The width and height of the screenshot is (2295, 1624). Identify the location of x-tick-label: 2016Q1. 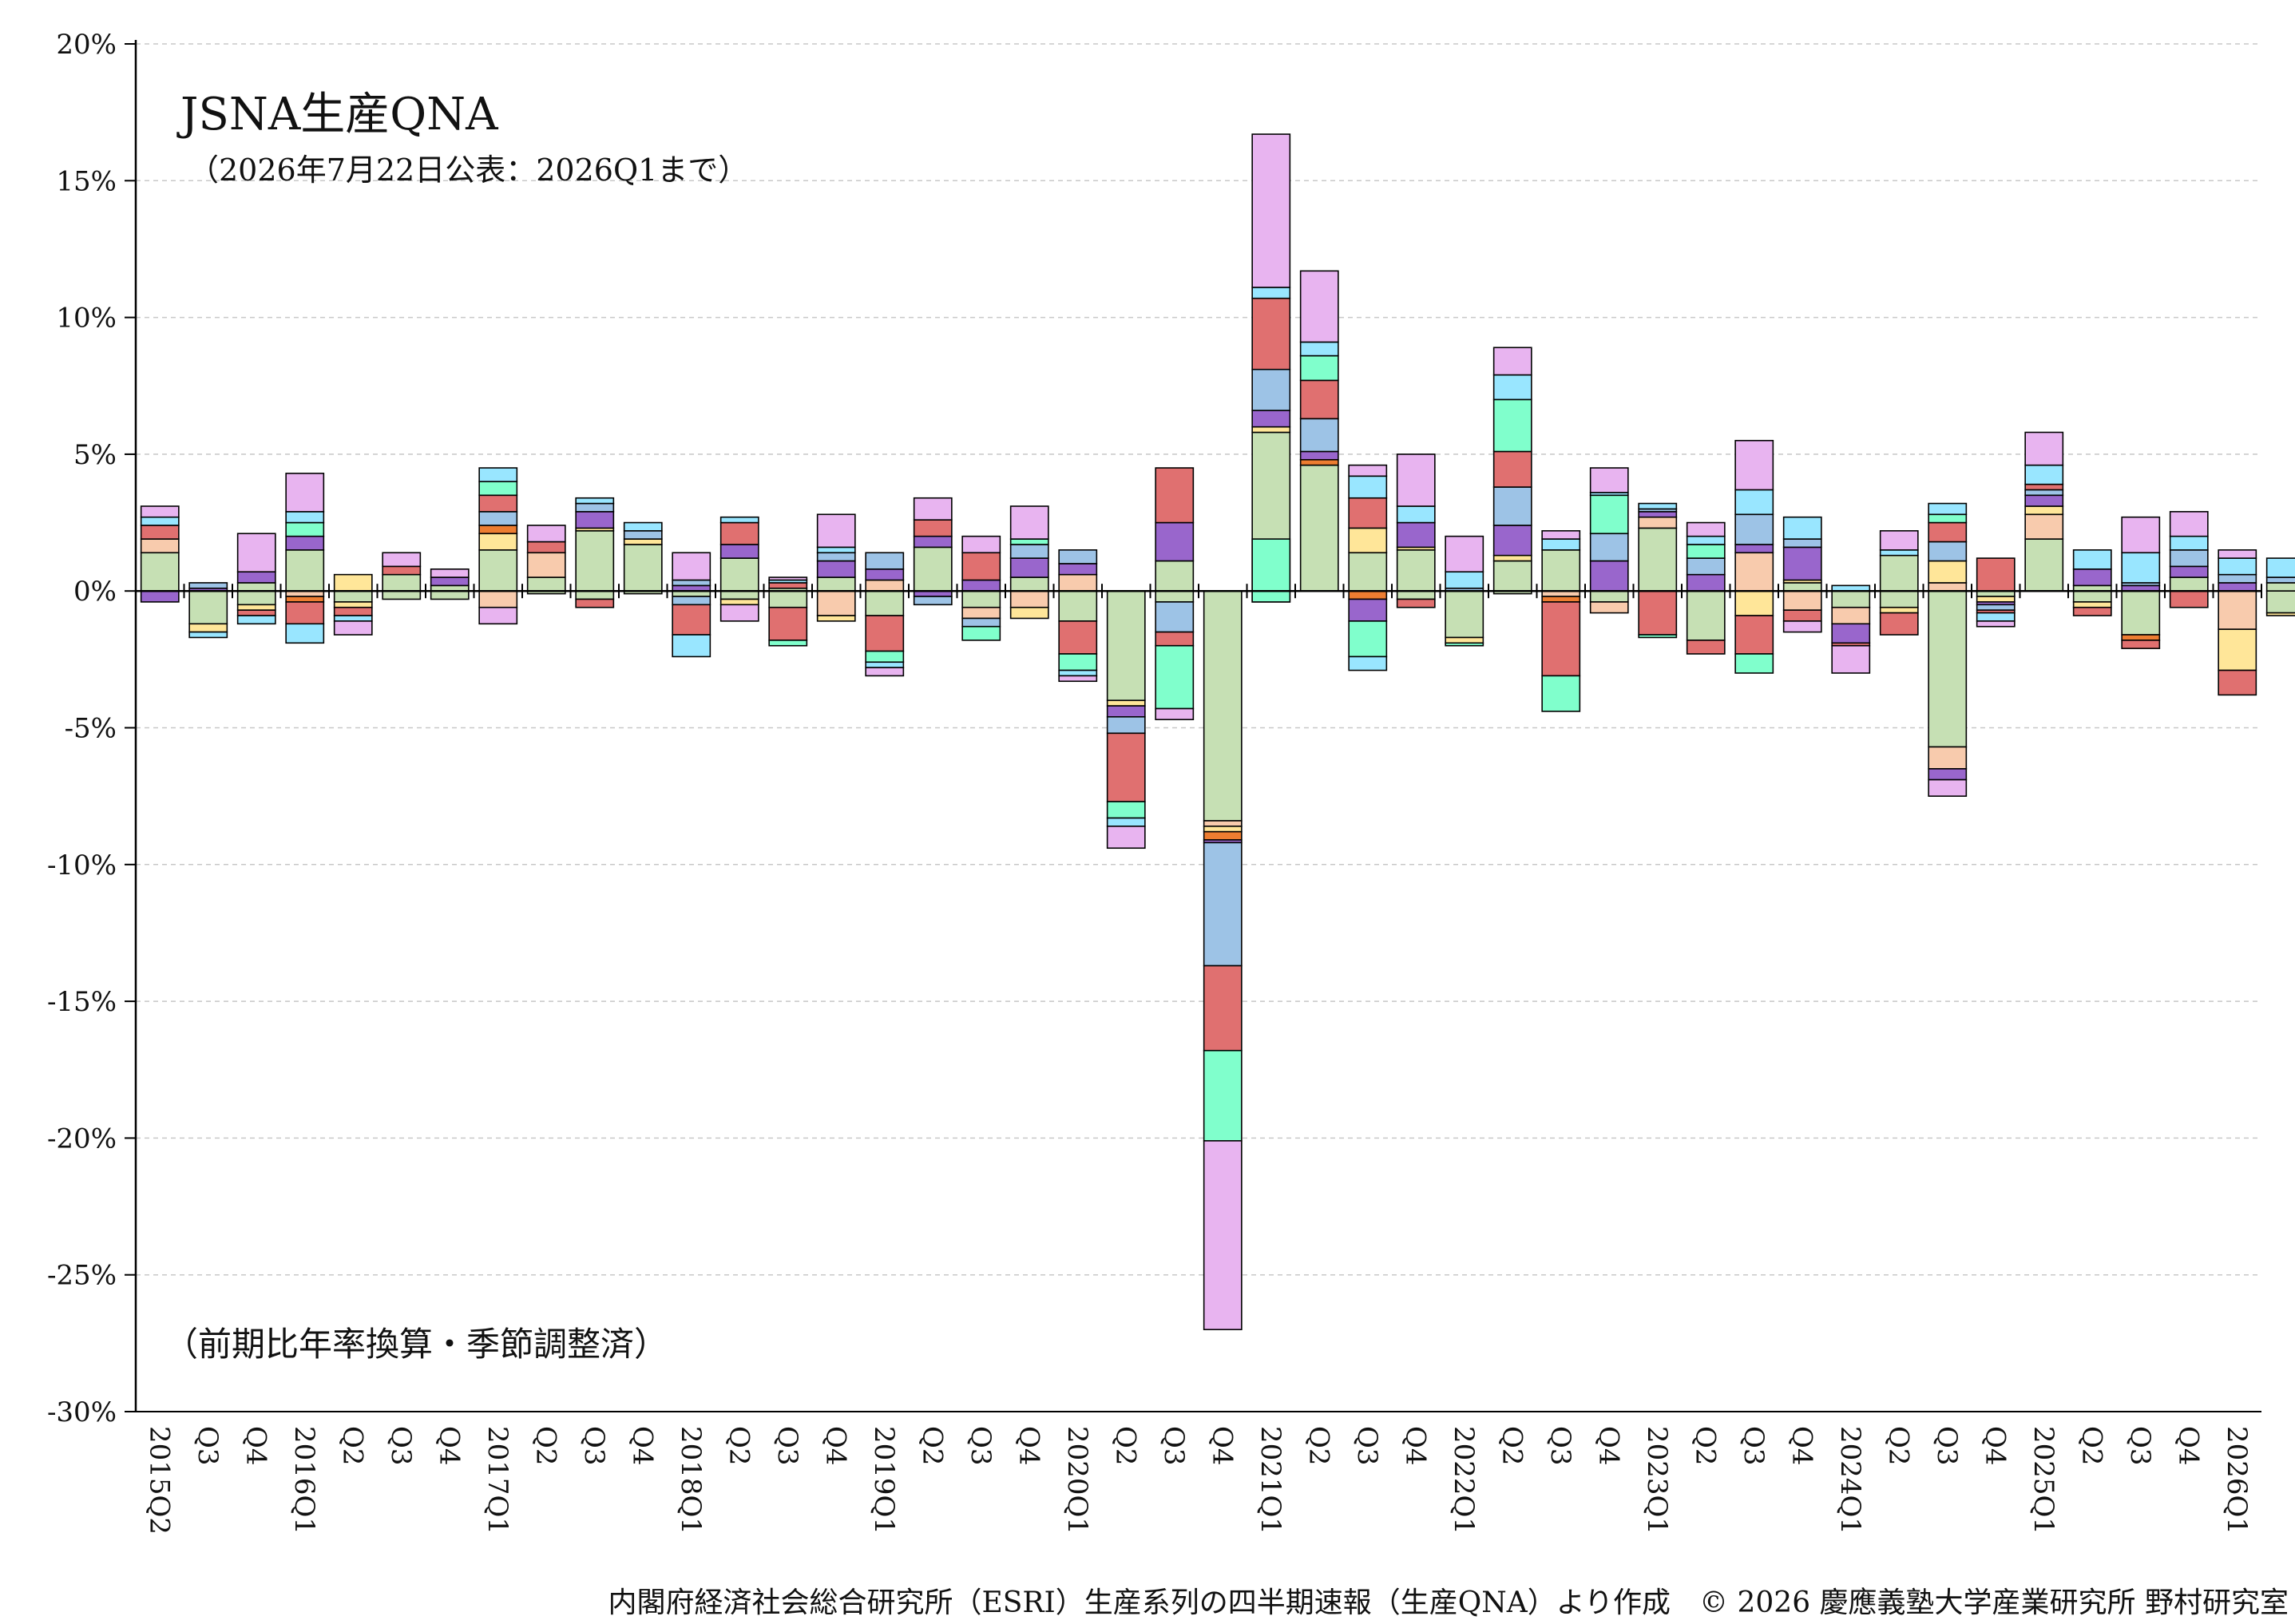
(304, 1480).